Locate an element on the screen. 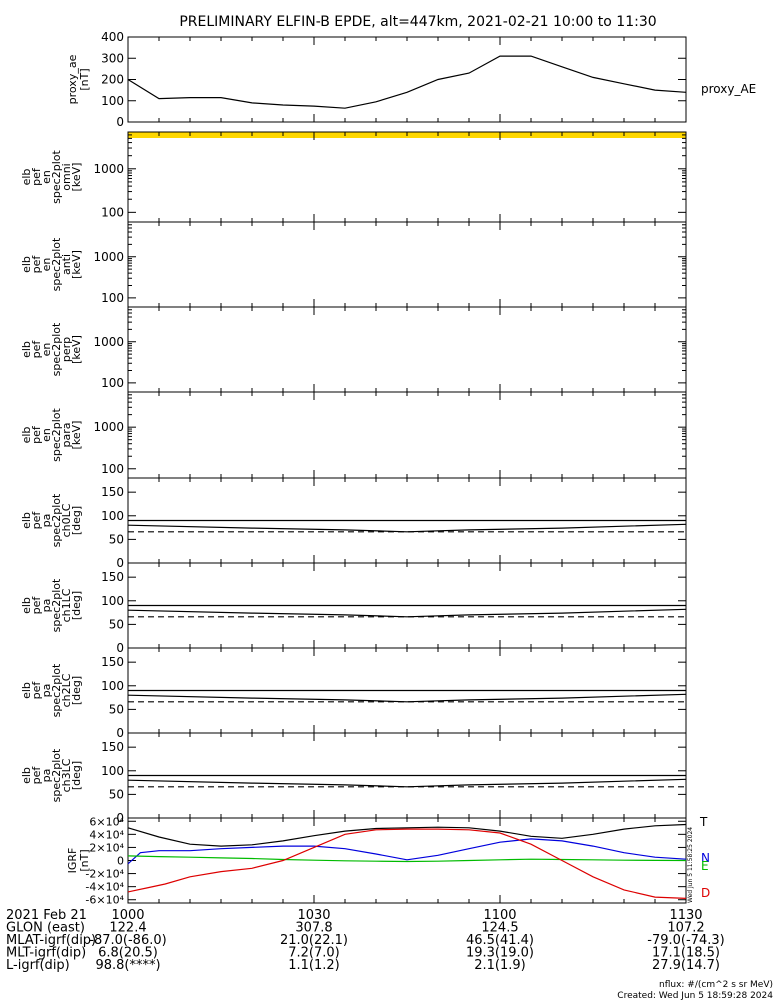  orbit-row-value: 2.1(1.9) is located at coordinates (500, 965).